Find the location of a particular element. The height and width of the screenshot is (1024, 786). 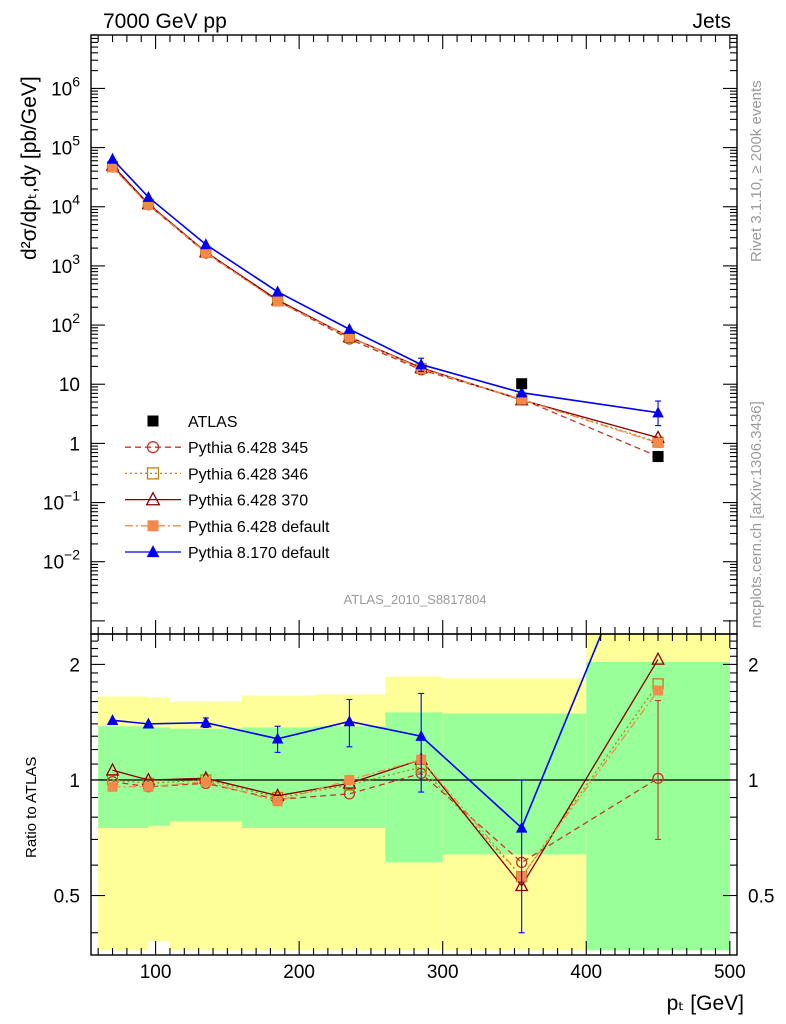

ratio-y-tick-label: 0.5 is located at coordinates (67, 897).